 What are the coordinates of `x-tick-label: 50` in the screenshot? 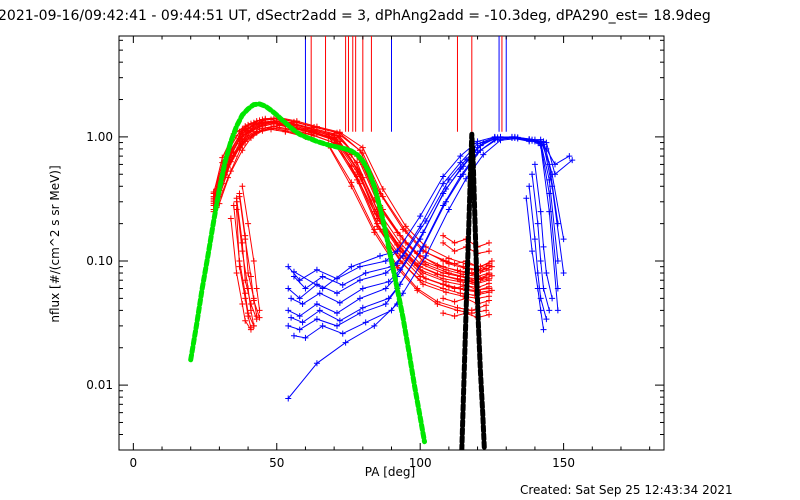 It's located at (276, 463).